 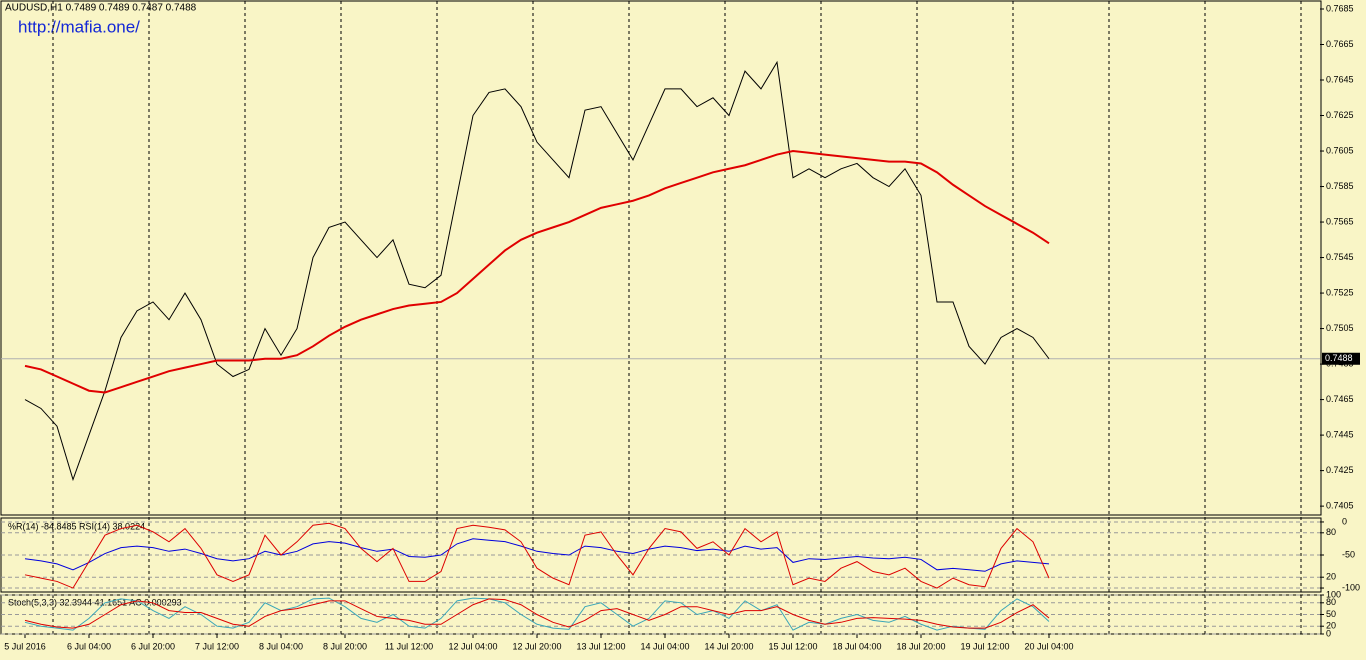 I want to click on x-tick-label: 8 Jul 20:00, so click(x=345, y=646).